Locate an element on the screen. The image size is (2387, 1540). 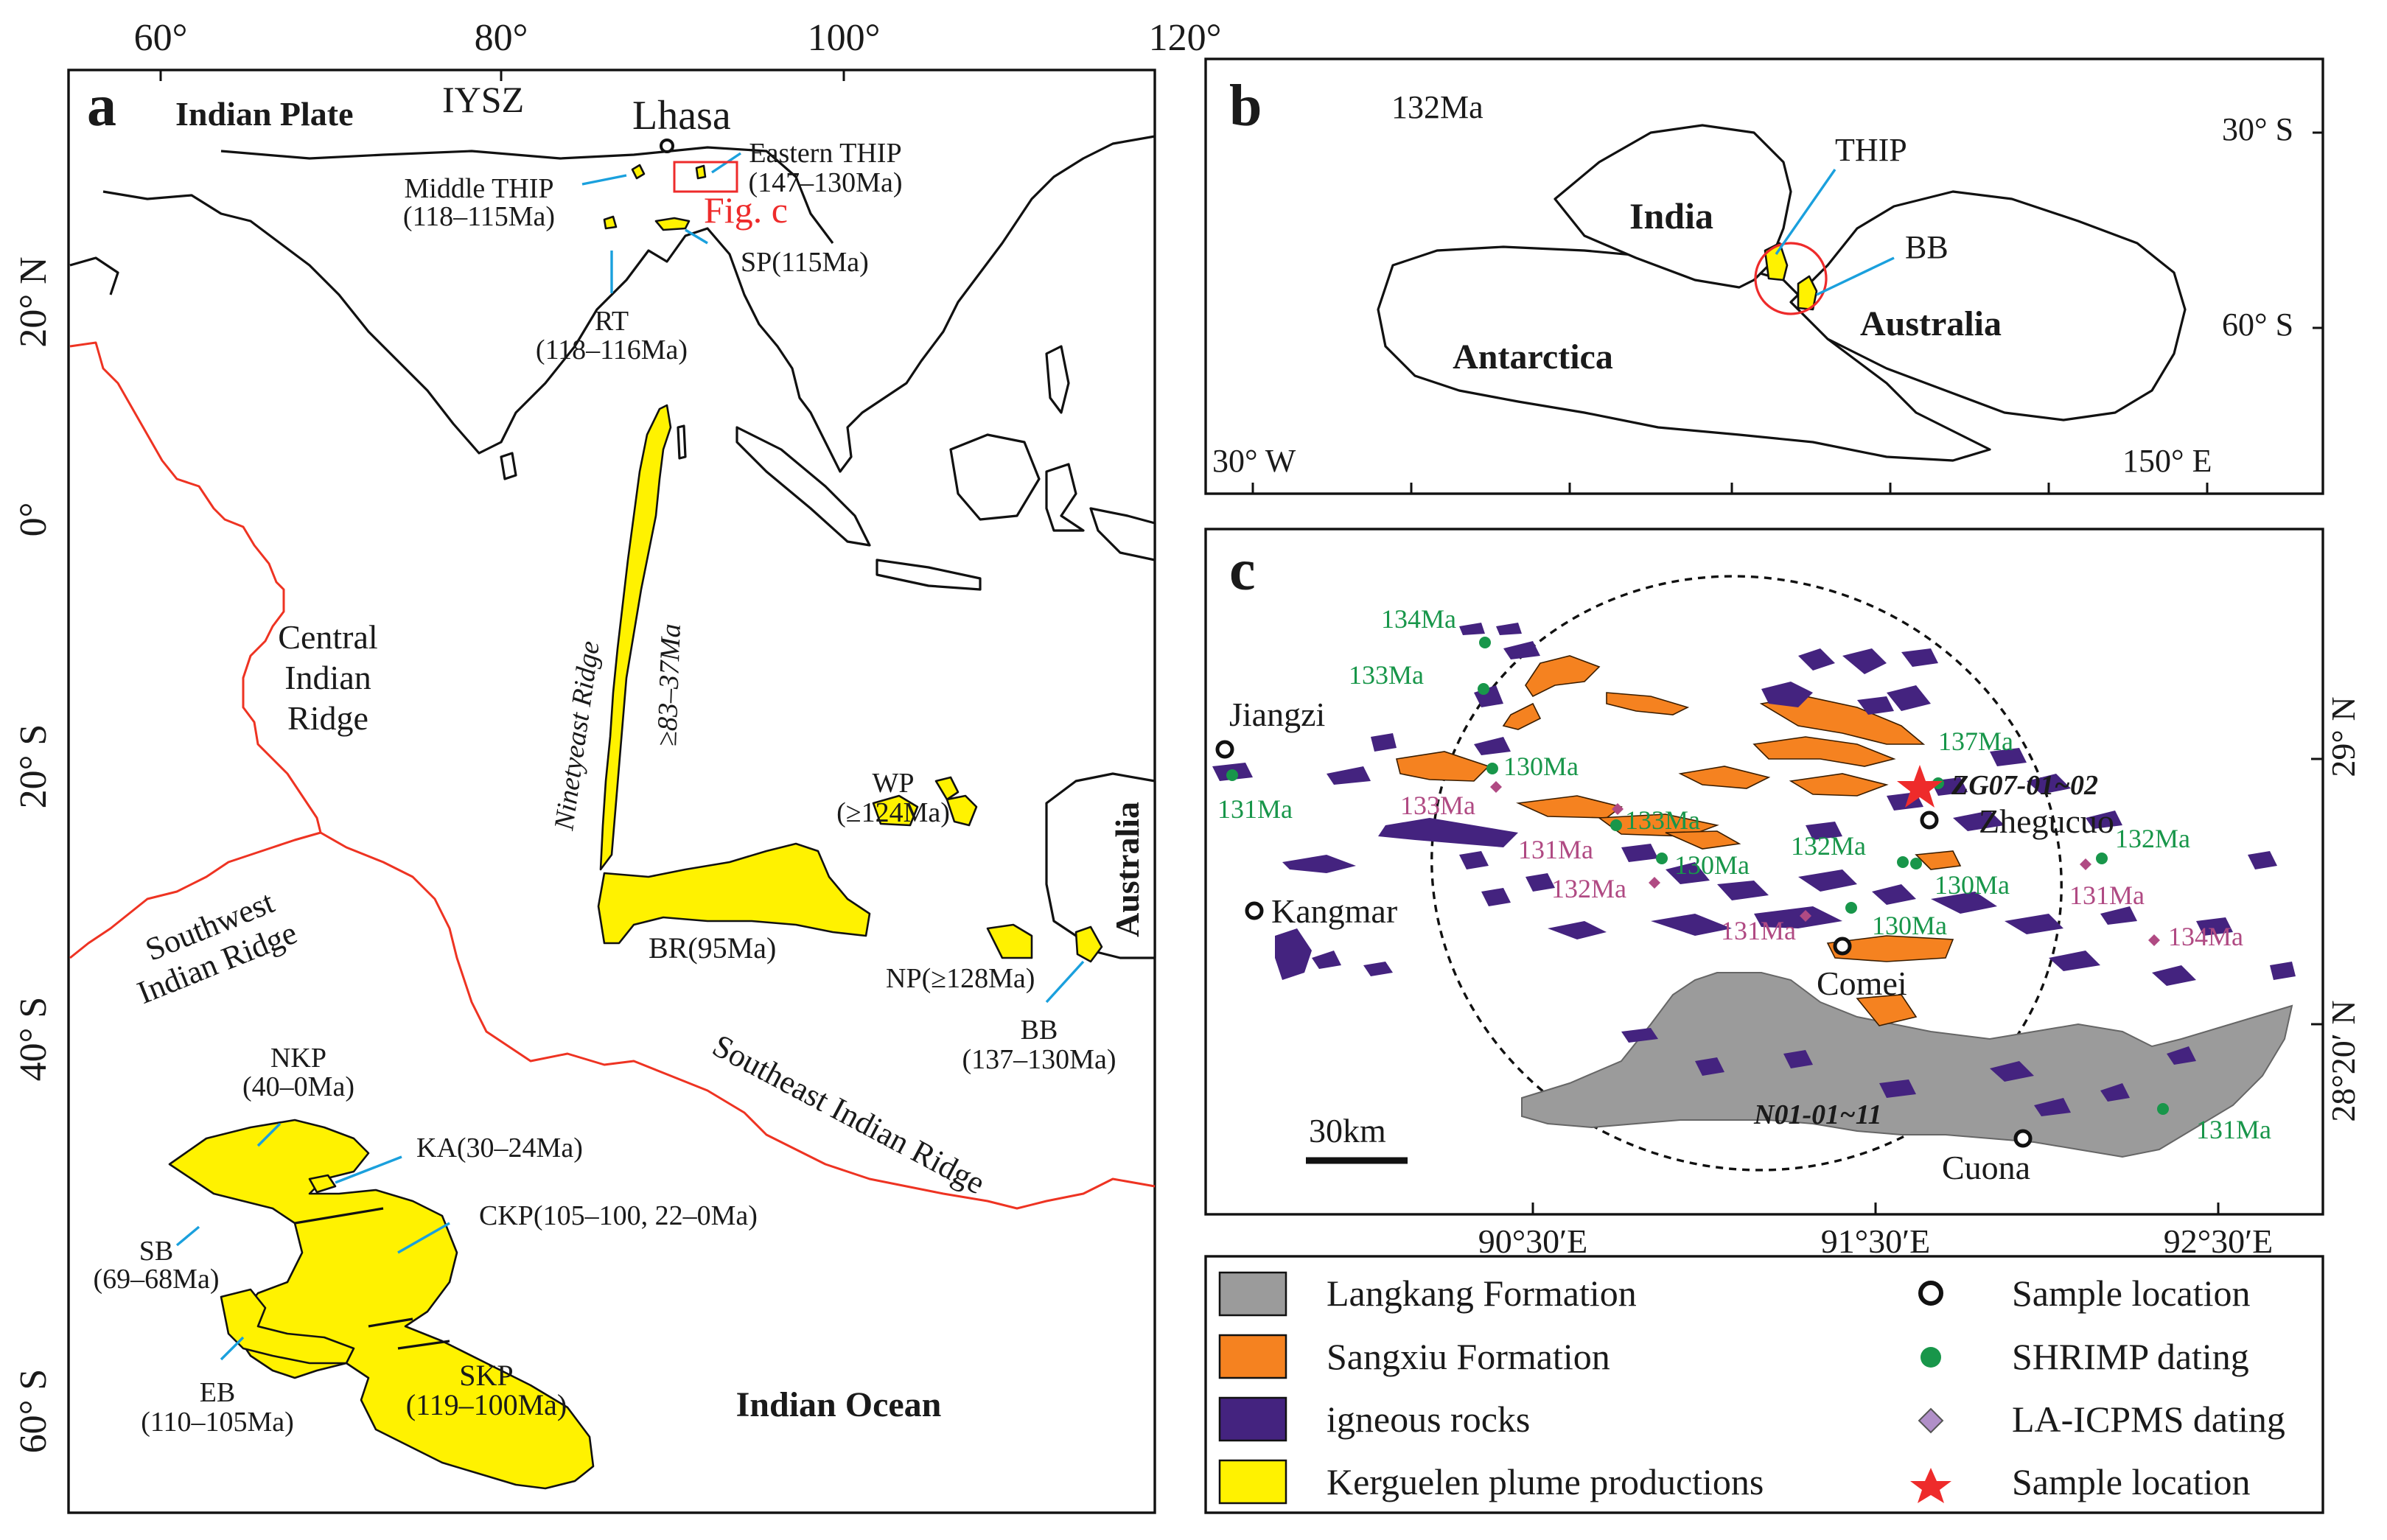
label-antarctica: Antarctica is located at coordinates (1533, 357).